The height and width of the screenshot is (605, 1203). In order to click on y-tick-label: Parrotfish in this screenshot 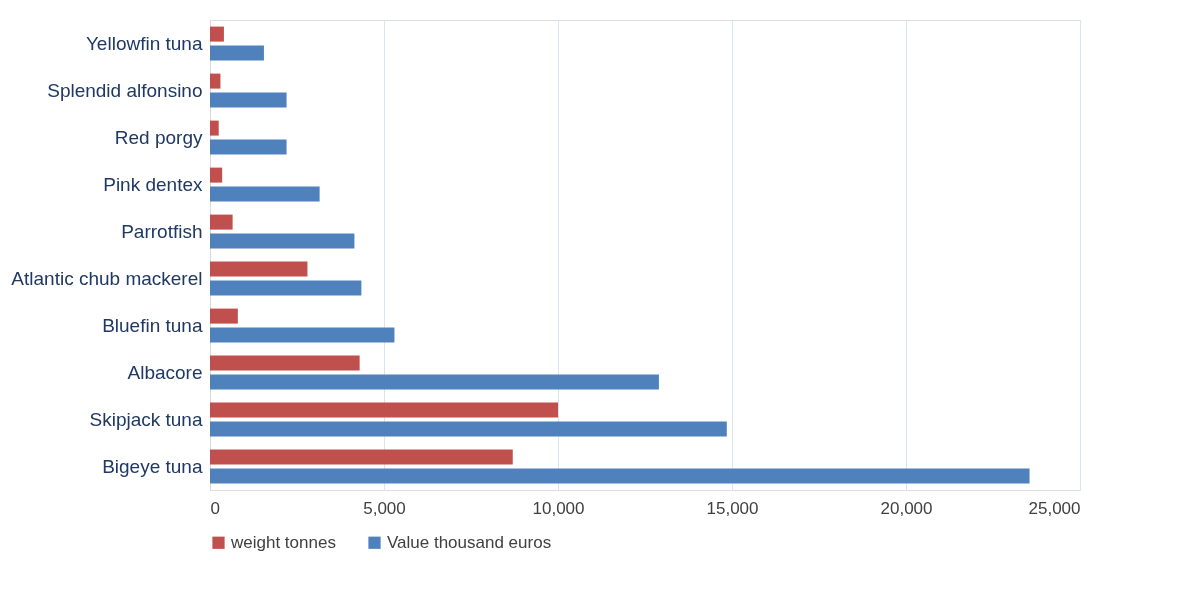, I will do `click(162, 231)`.